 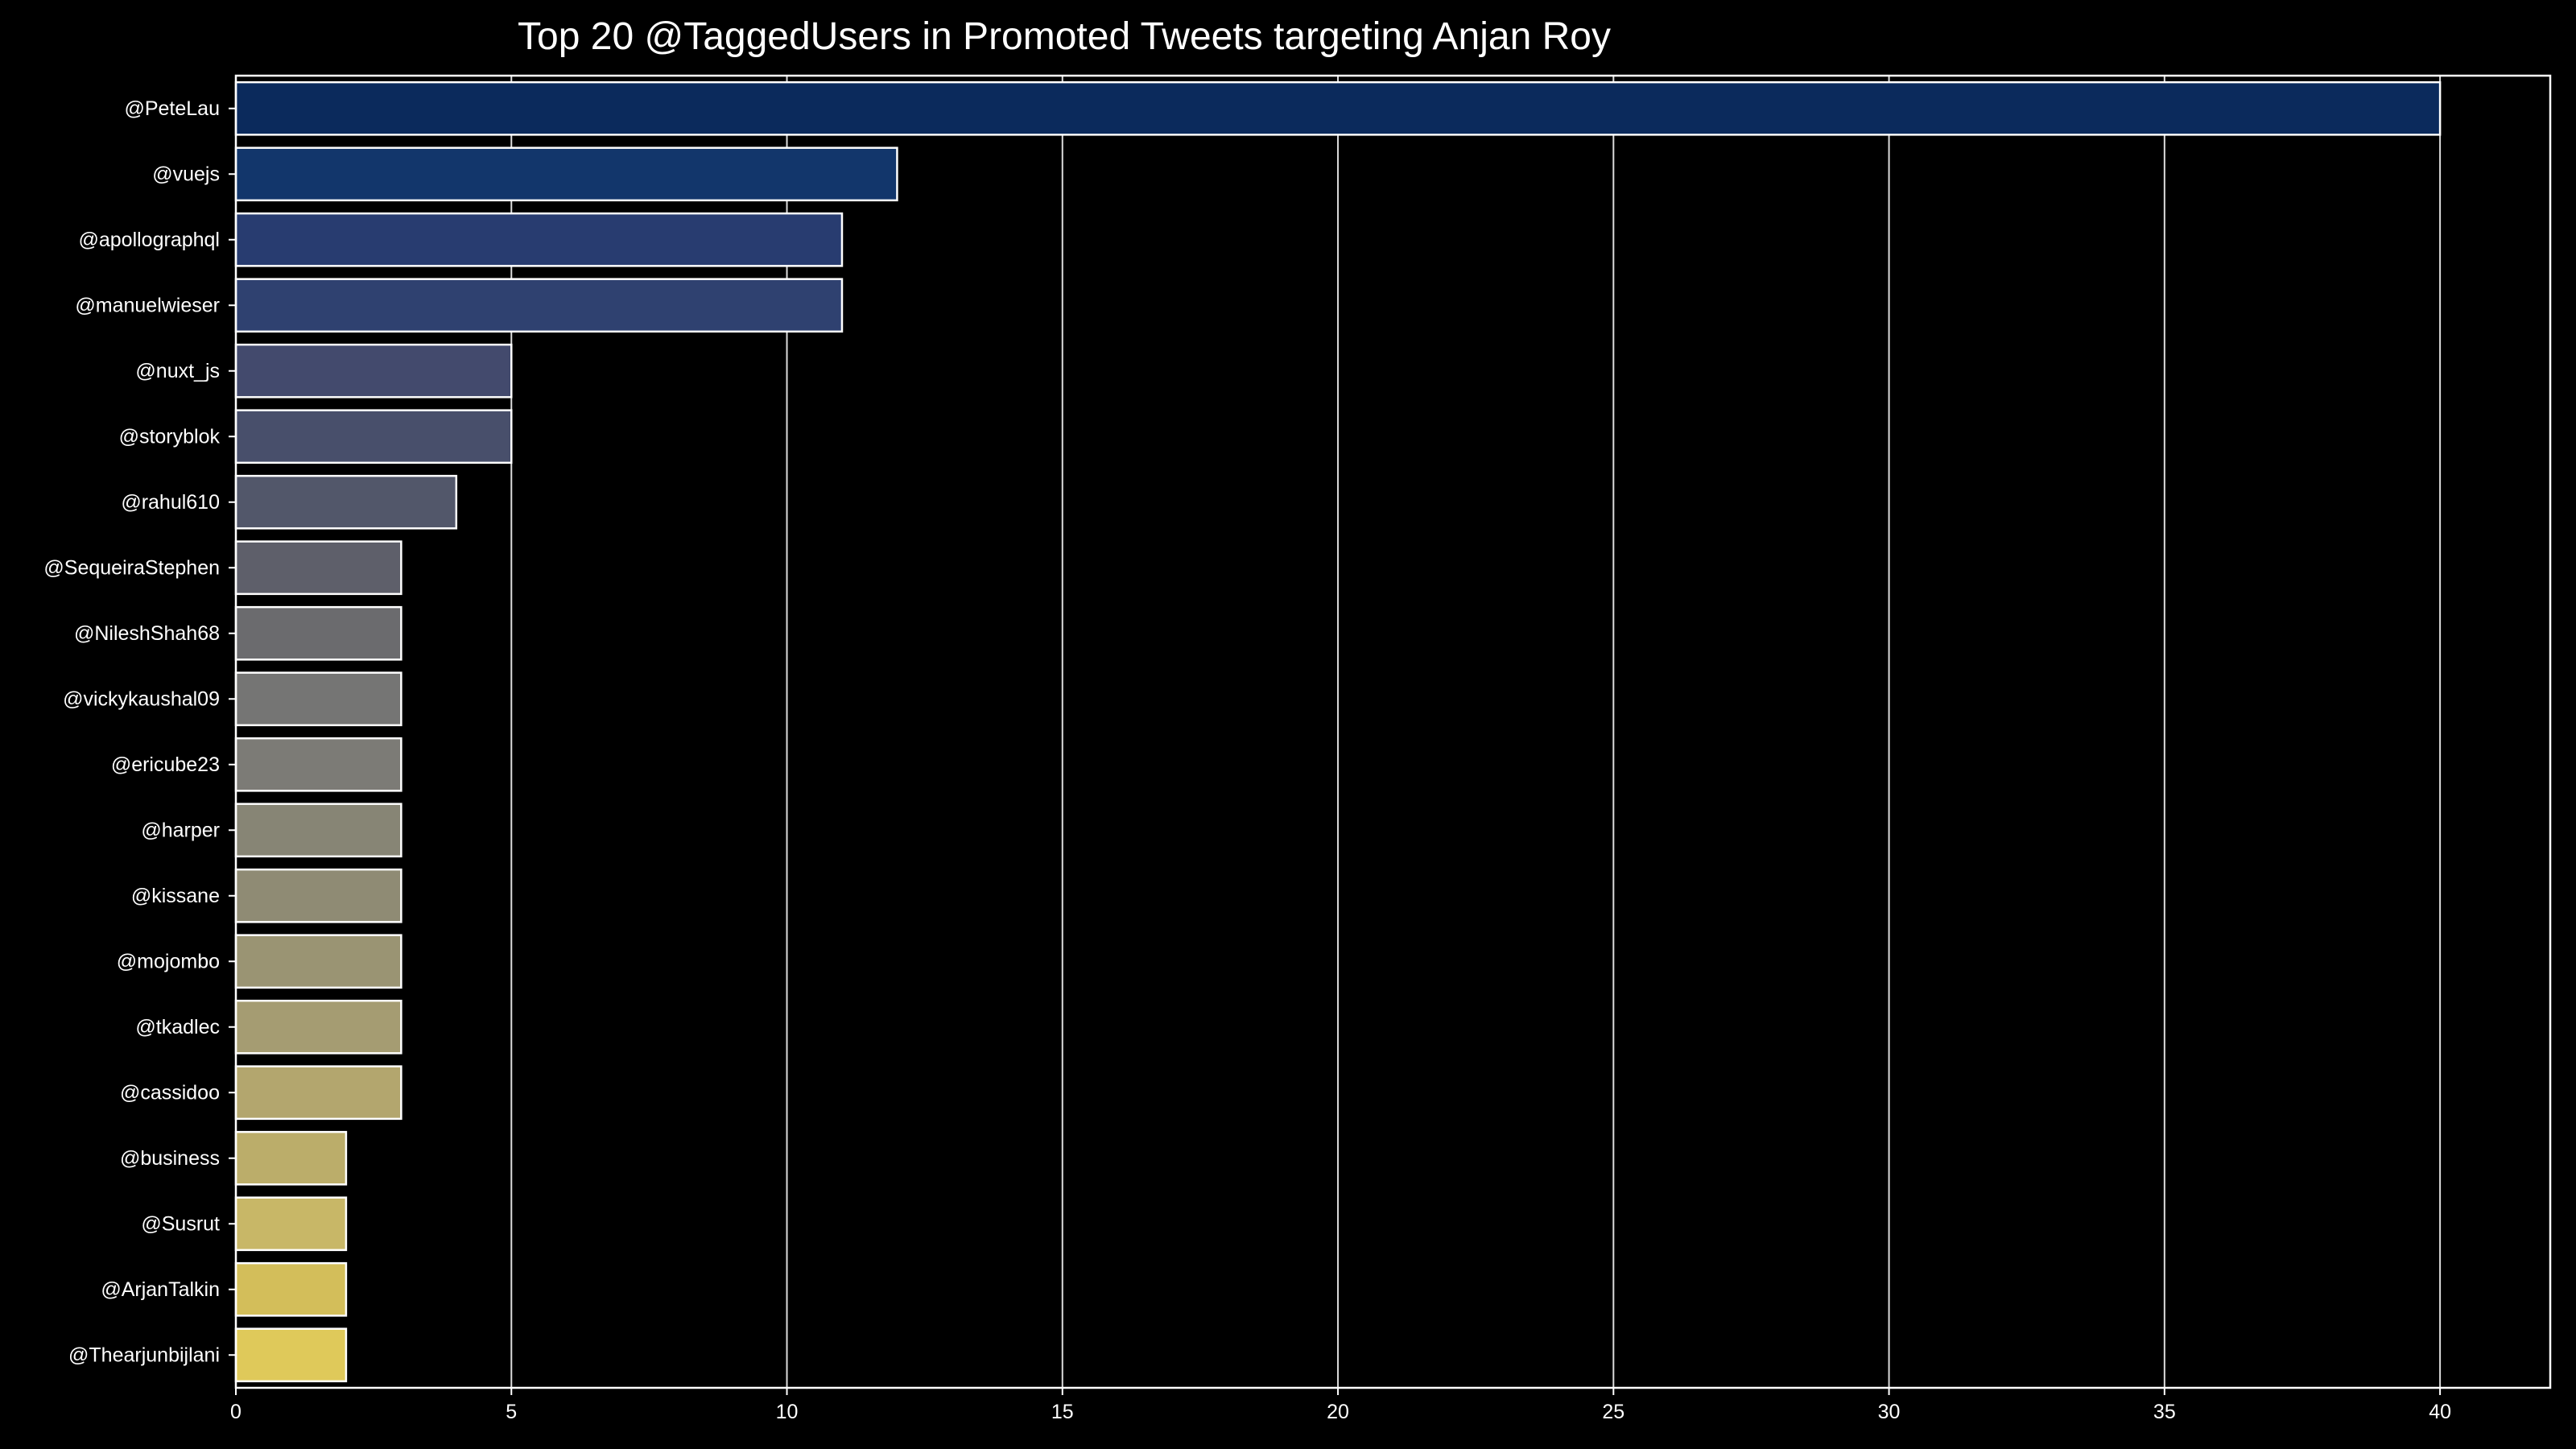 I want to click on y-tick-label-5: @storyblok, so click(x=170, y=436).